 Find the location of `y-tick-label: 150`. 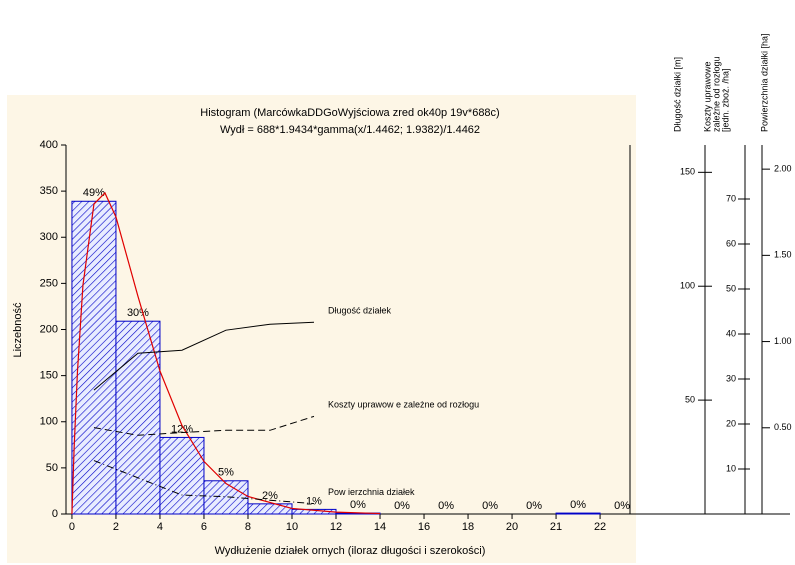

y-tick-label: 150 is located at coordinates (49, 376).